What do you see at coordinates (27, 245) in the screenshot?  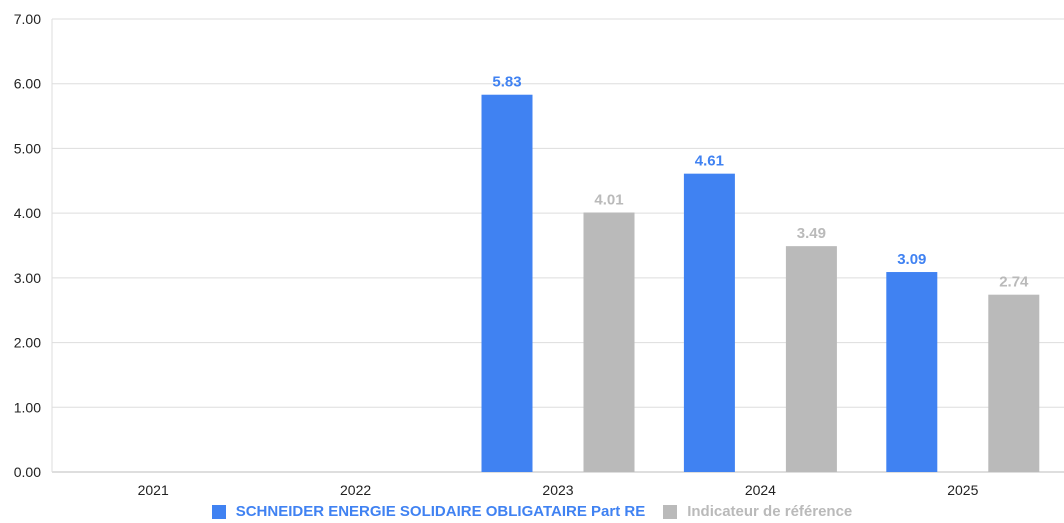 I see `y-axis: 0.00 1.00 2.00 3.00 4.00 5.00 6.00 7.00` at bounding box center [27, 245].